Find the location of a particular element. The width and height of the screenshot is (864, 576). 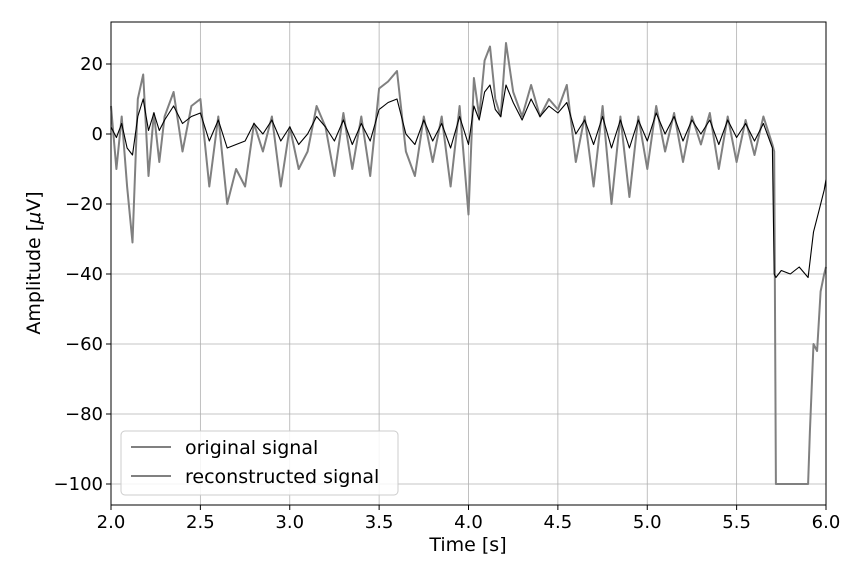

x-tick-label: 3.5 is located at coordinates (379, 522).